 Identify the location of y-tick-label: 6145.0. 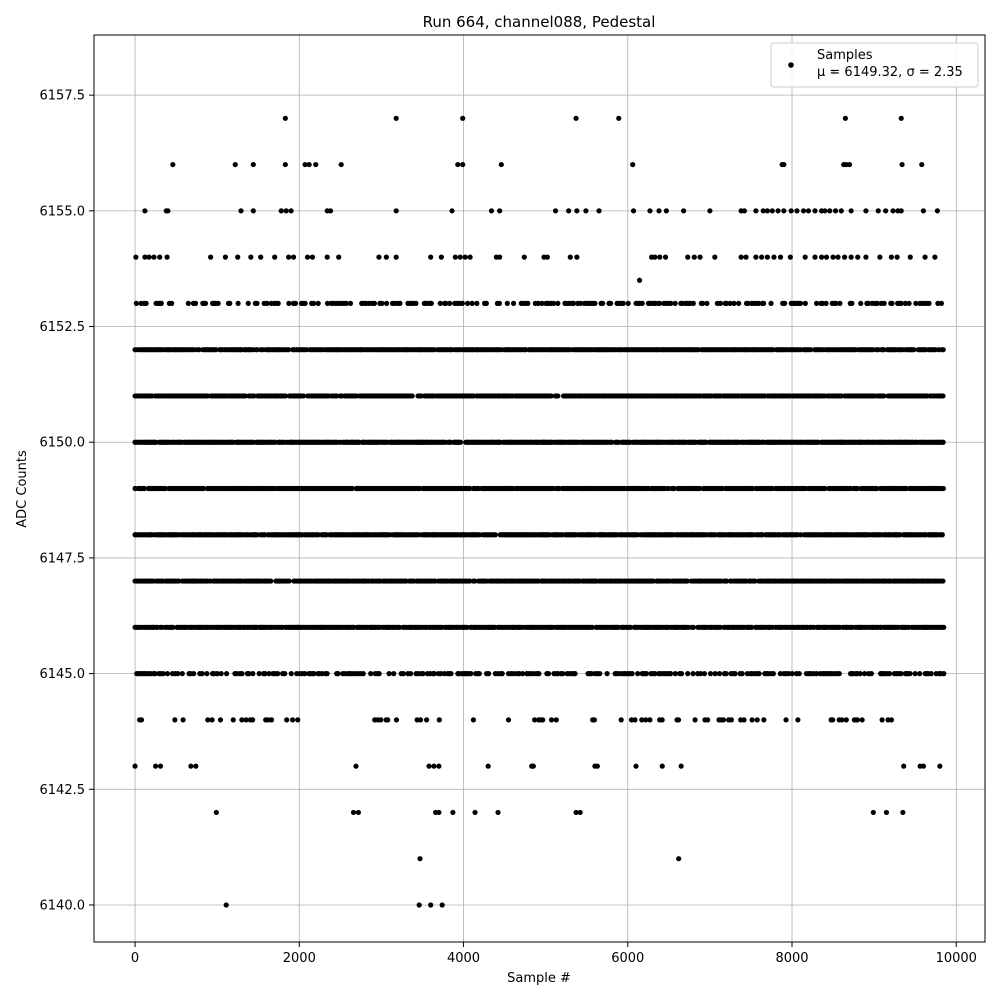
(63, 674).